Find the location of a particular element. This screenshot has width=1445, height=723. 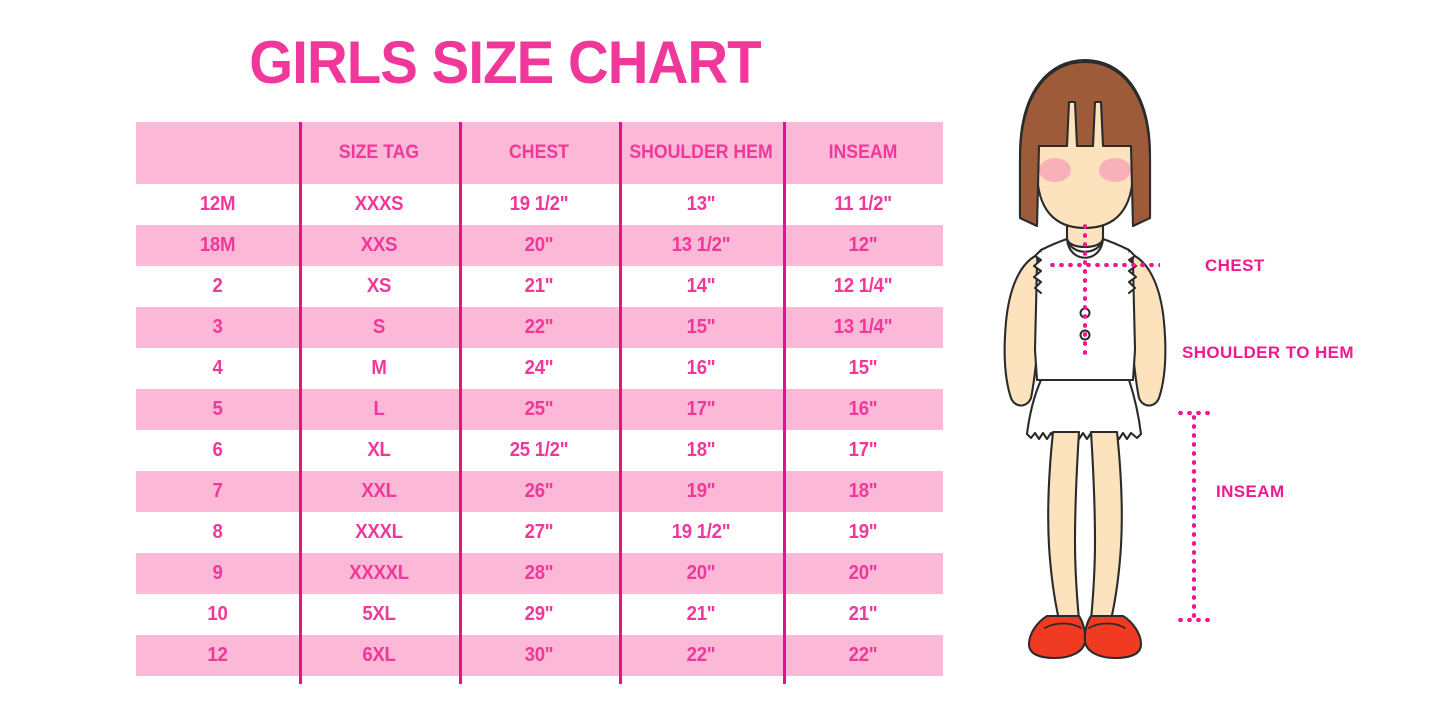

cell-inseam: 16" is located at coordinates (863, 409).